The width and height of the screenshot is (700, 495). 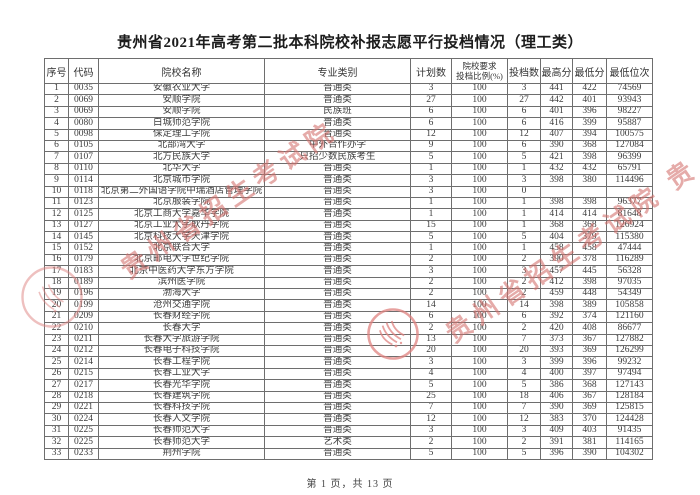 I want to click on table-row: 20 0199 沧州交通学院 普通类 14 100 14 398 389 105858, so click(x=348, y=305).